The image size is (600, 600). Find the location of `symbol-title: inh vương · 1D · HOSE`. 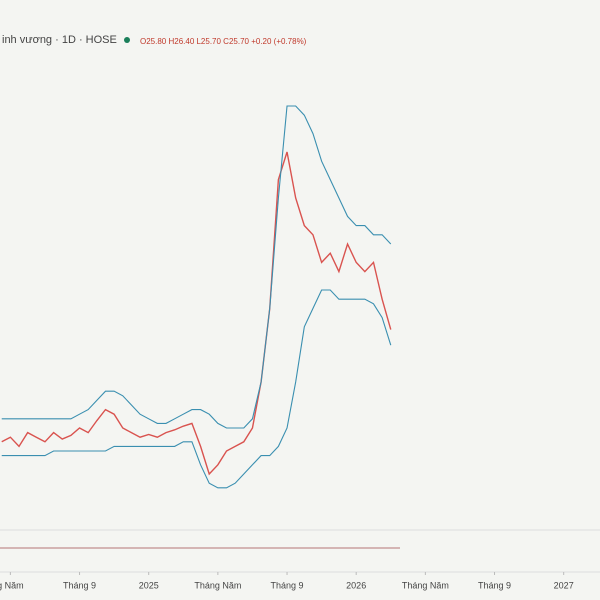

symbol-title: inh vương · 1D · HOSE is located at coordinates (59, 40).